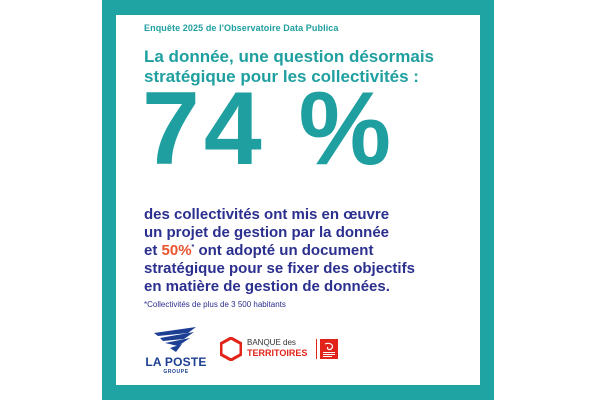 The image size is (596, 400). What do you see at coordinates (175, 339) in the screenshot?
I see `la-poste-bird-icon` at bounding box center [175, 339].